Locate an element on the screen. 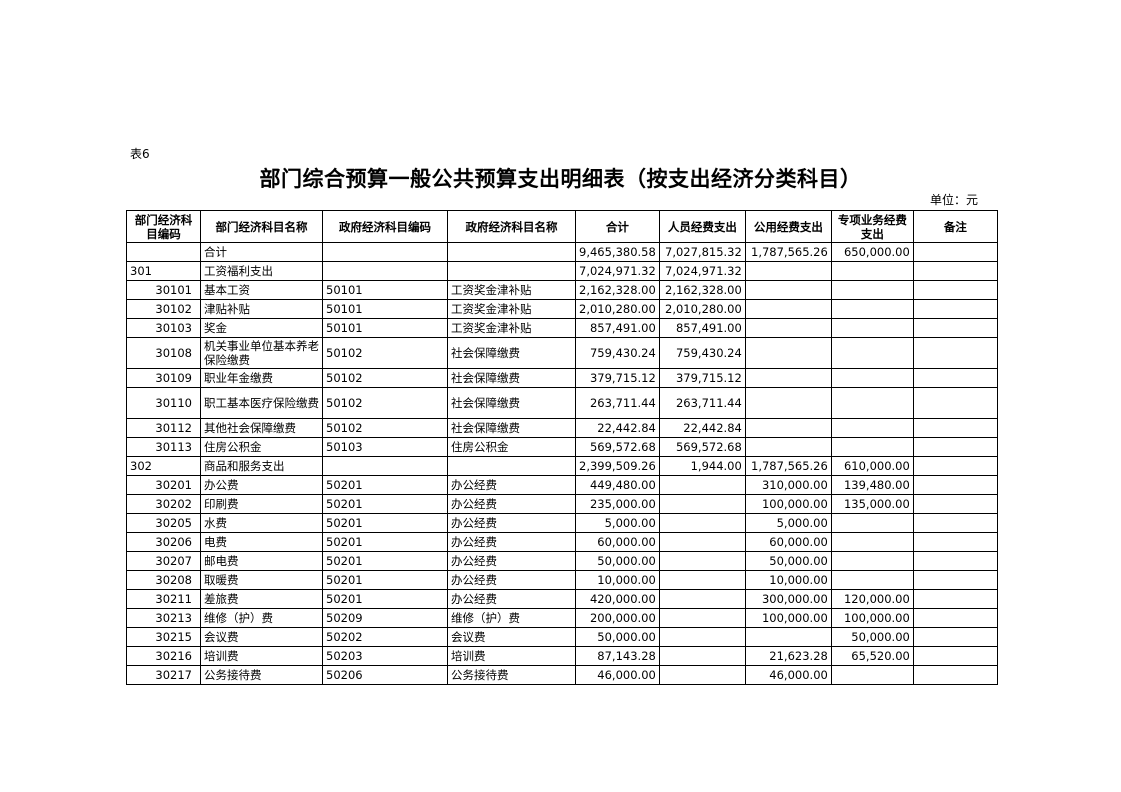 This screenshot has height=792, width=1121. cell-dept-code is located at coordinates (163, 252).